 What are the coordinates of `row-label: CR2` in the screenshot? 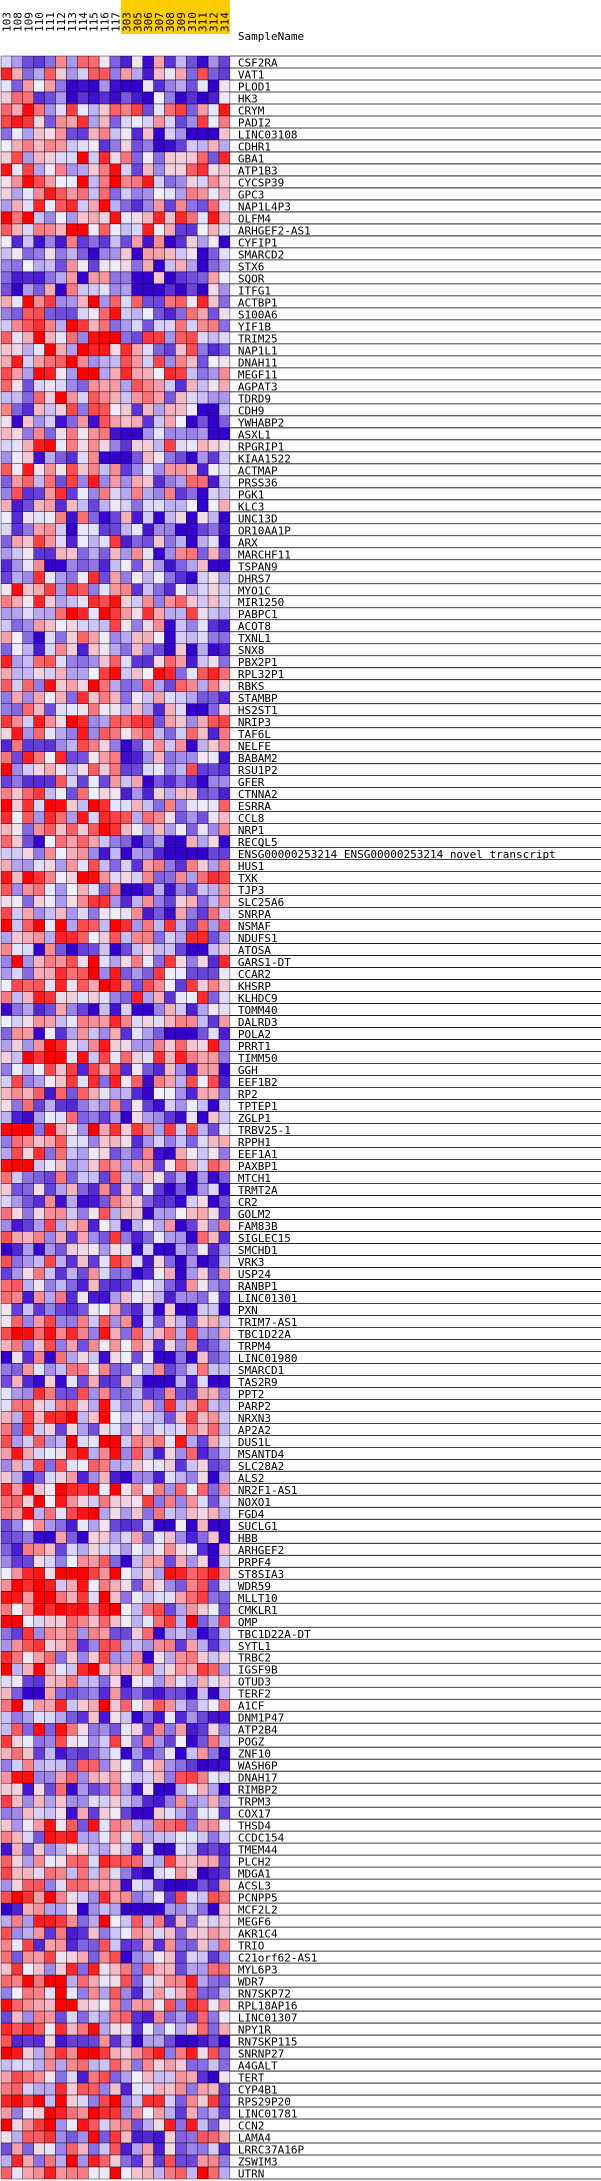 It's located at (248, 1202).